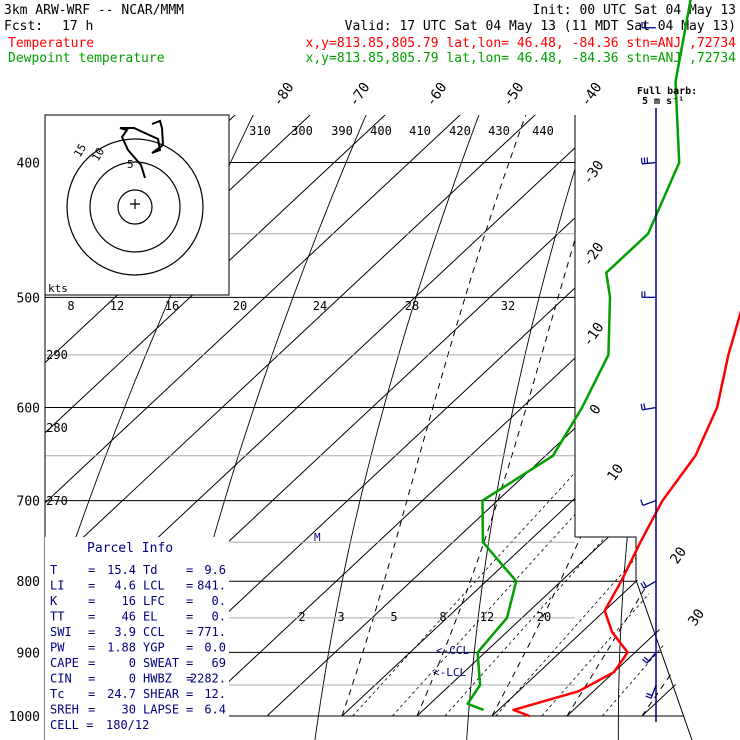 The width and height of the screenshot is (740, 740). I want to click on wind-scale-label: 24, so click(320, 306).